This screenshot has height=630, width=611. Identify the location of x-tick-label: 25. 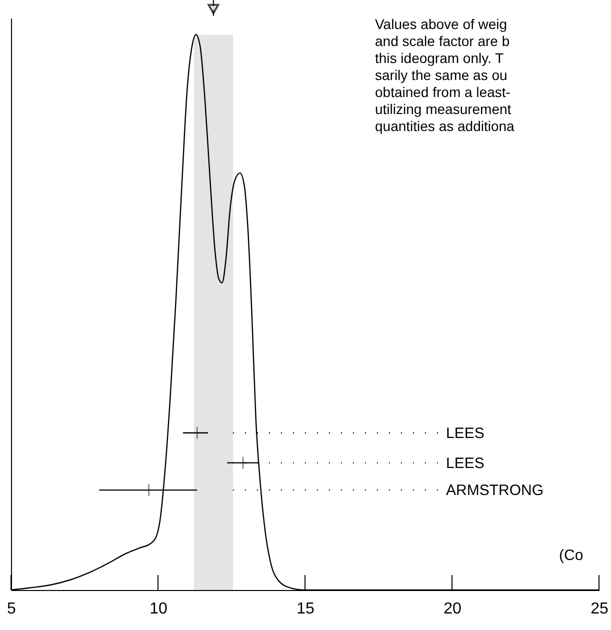
(599, 609).